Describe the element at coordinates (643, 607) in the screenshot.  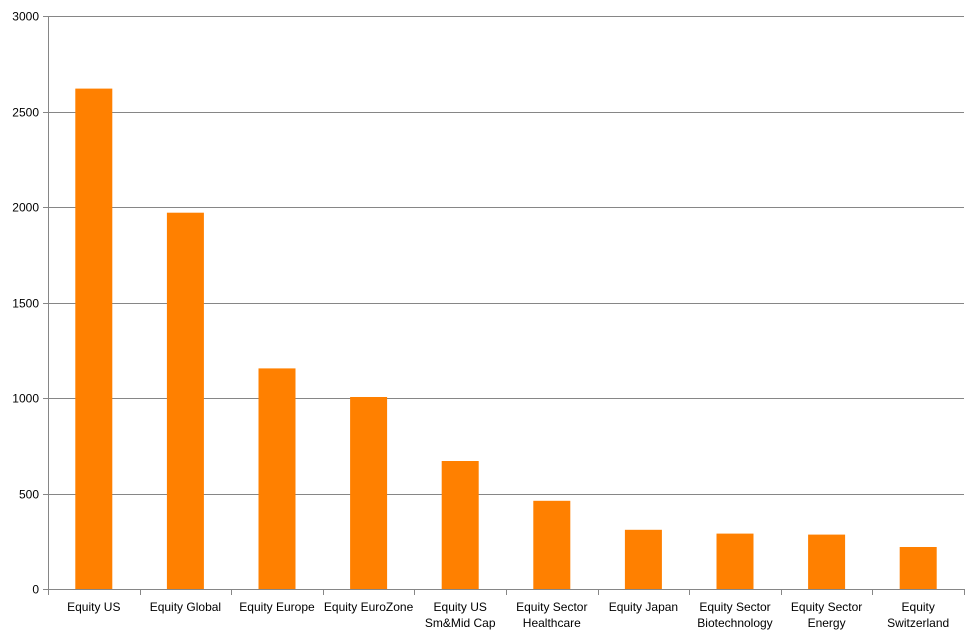
I see `x-category-label: Equity Japan` at that location.